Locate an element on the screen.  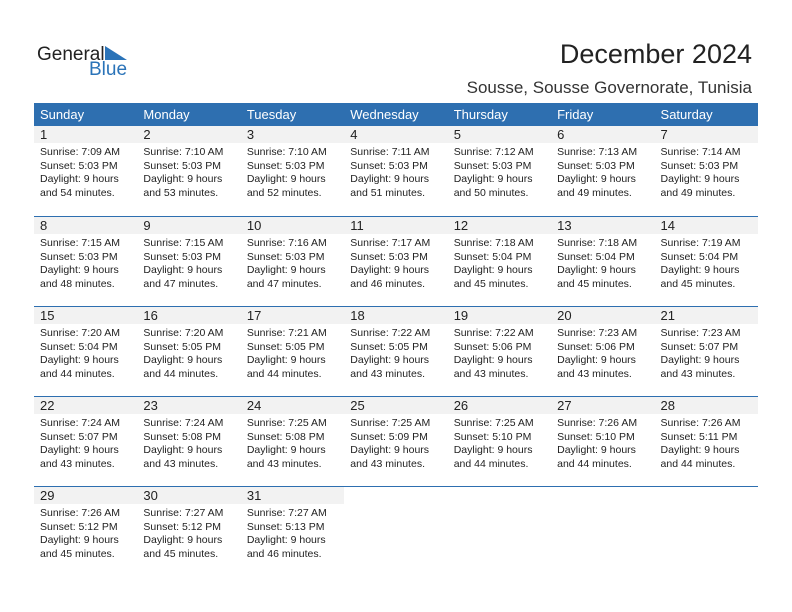
day-number: 20 is located at coordinates (603, 315).